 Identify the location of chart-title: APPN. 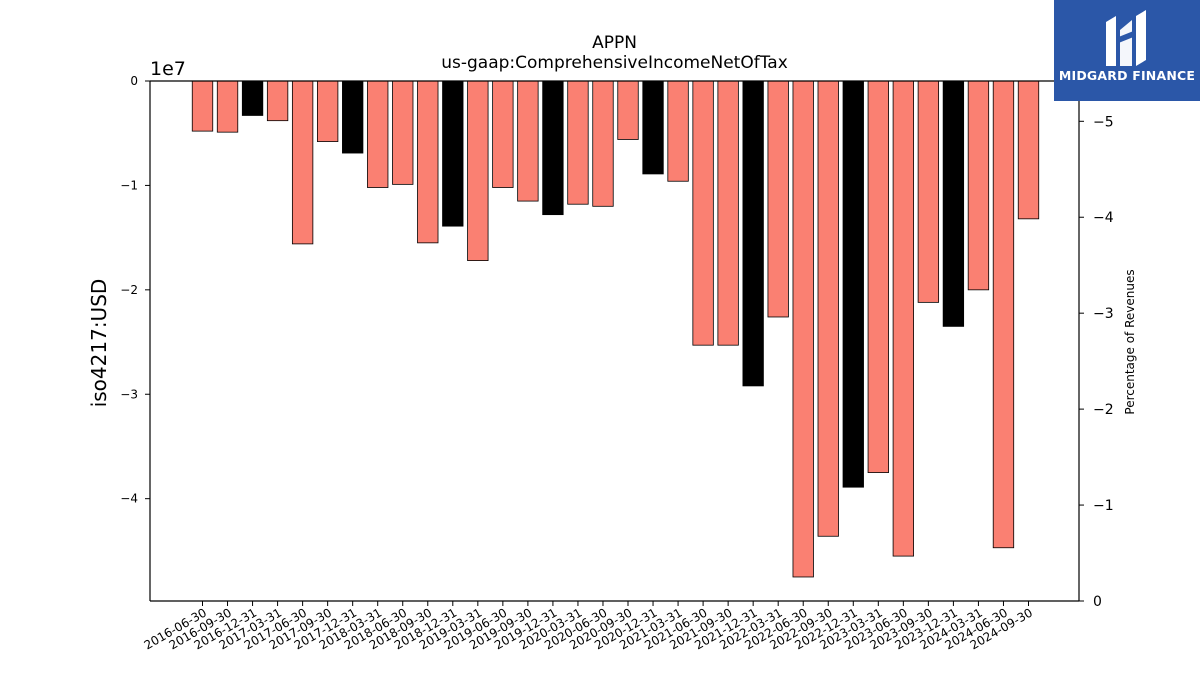
(614, 43).